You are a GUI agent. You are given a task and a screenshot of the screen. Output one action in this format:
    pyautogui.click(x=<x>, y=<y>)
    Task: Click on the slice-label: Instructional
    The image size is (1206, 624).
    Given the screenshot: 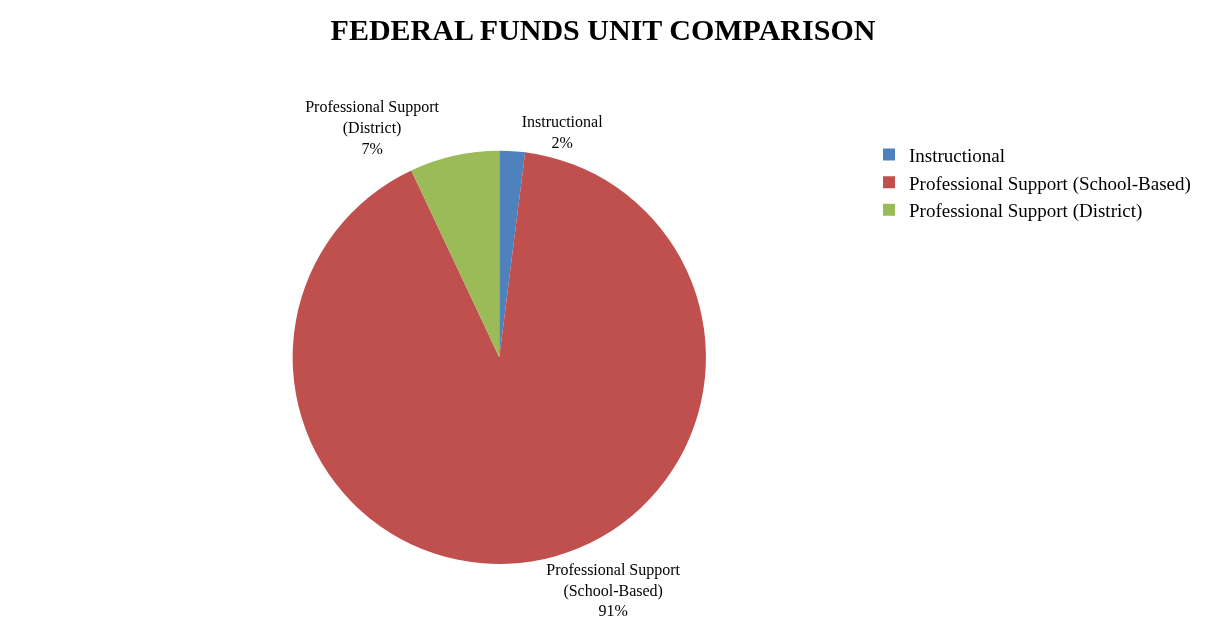 What is the action you would take?
    pyautogui.click(x=562, y=122)
    